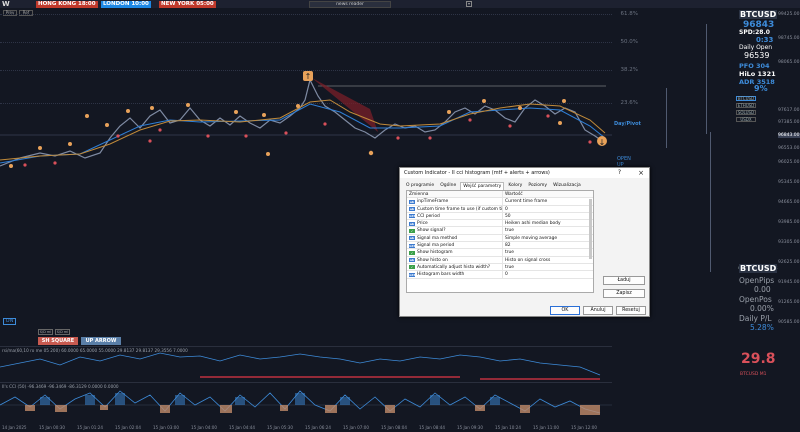 Image resolution: width=800 pixels, height=432 pixels. I want to click on tab-about: O programie, so click(420, 185).